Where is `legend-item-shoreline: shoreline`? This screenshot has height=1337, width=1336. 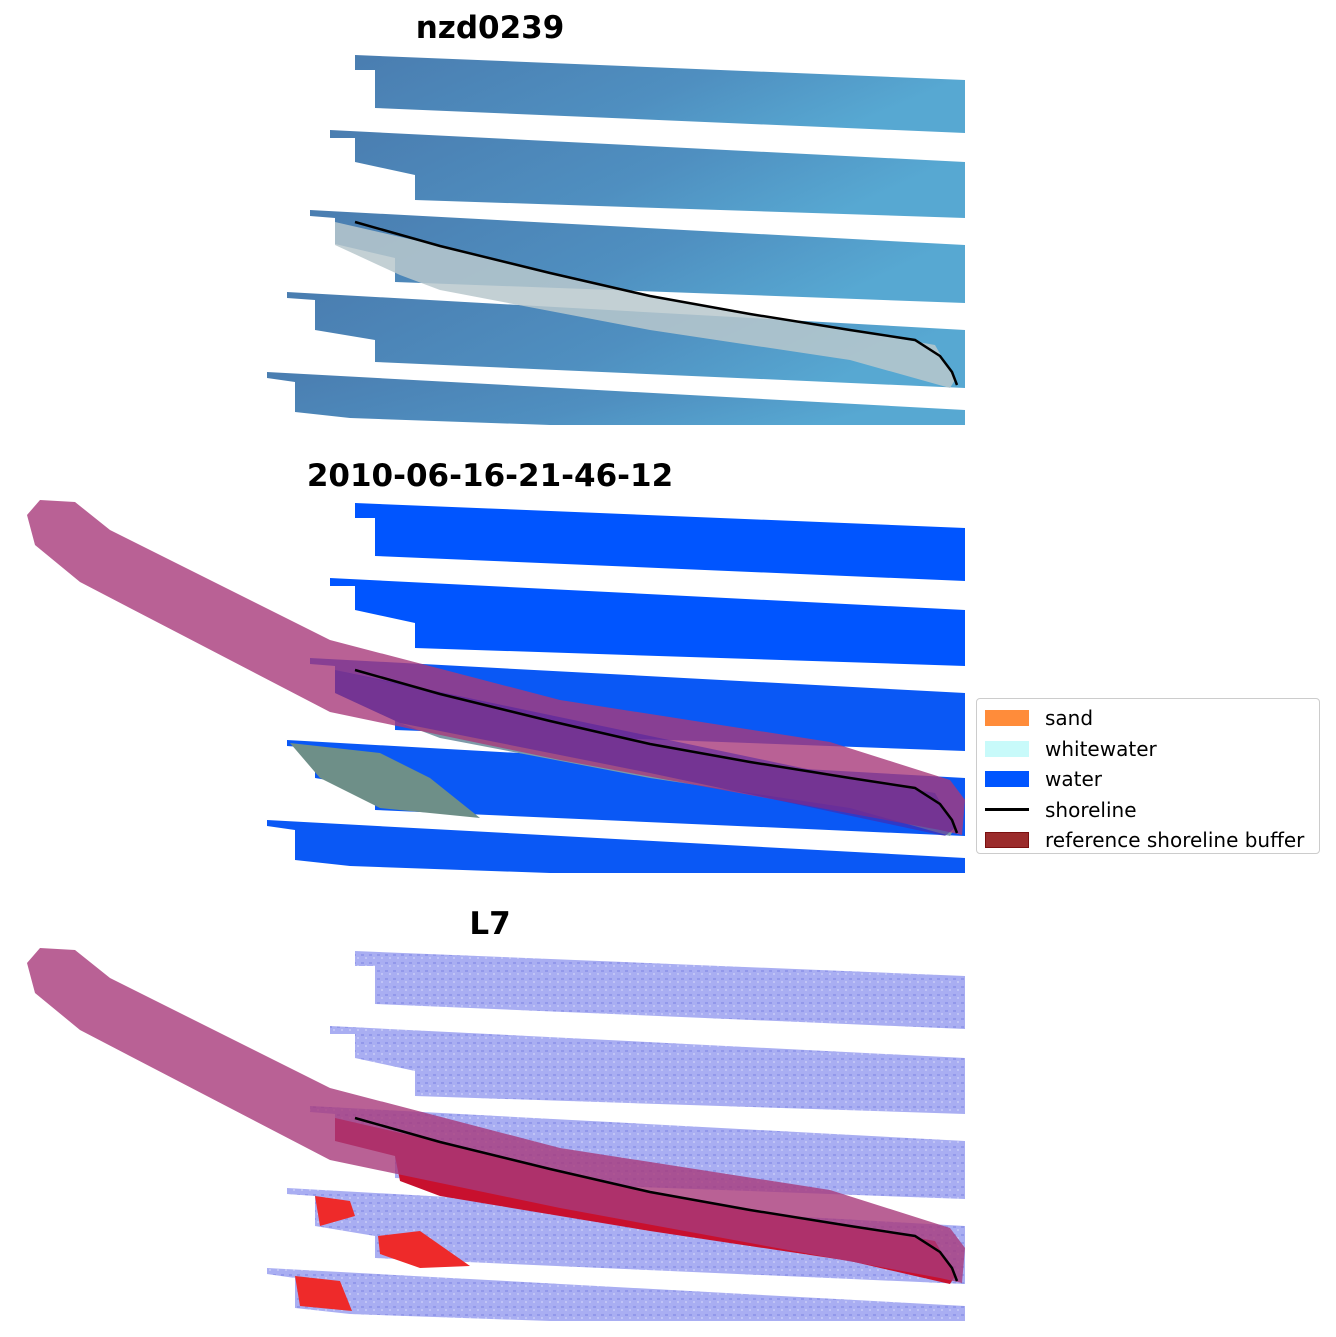
legend-item-shoreline: shoreline is located at coordinates (1148, 810).